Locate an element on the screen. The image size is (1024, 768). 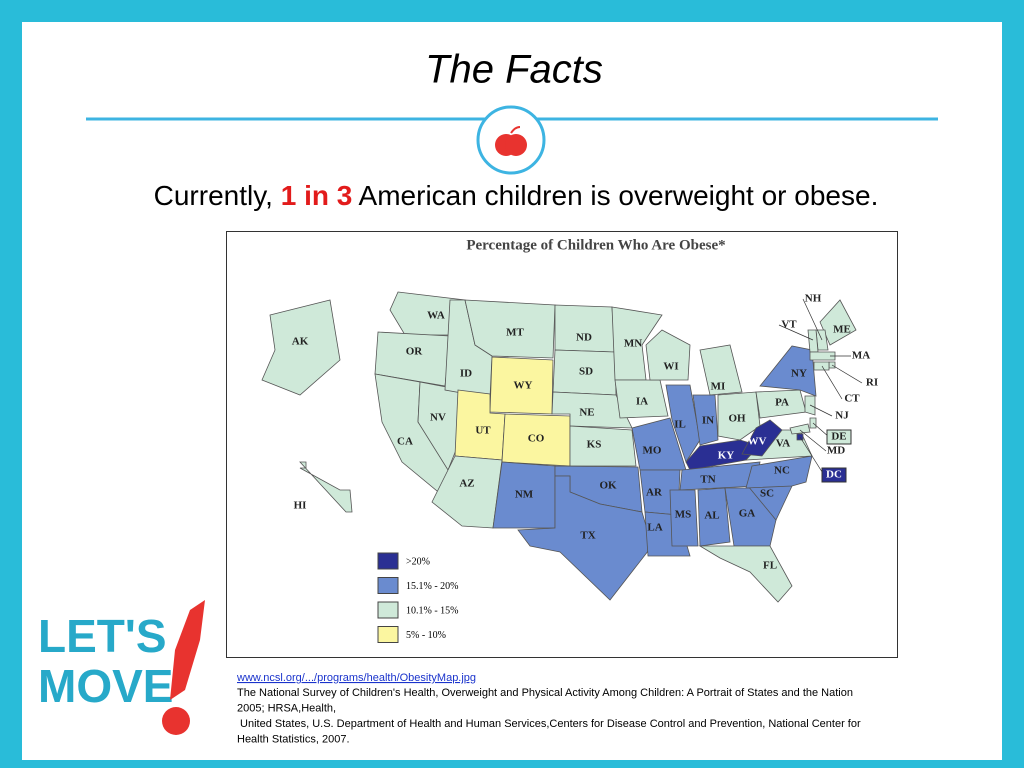
state-label: NV is located at coordinates (438, 418).